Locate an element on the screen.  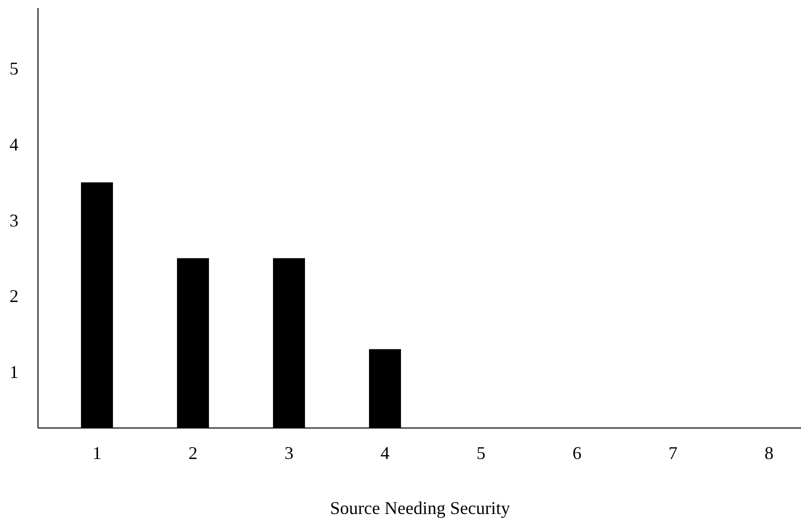
x-tick-label: 8 is located at coordinates (769, 453).